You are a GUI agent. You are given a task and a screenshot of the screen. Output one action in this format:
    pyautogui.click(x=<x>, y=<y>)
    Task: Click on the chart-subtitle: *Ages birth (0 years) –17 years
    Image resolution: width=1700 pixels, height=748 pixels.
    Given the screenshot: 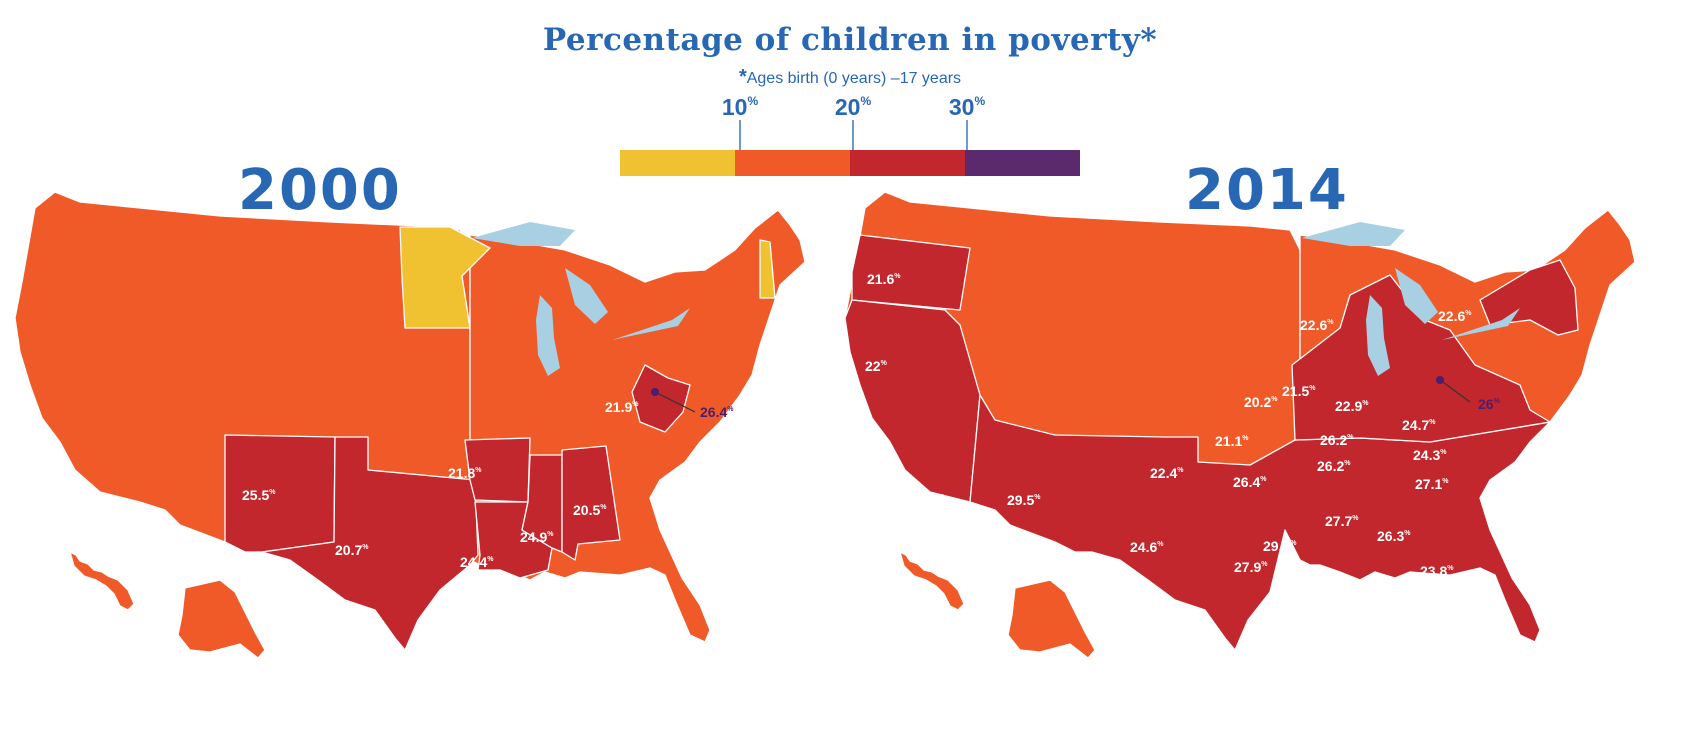 What is the action you would take?
    pyautogui.click(x=850, y=77)
    